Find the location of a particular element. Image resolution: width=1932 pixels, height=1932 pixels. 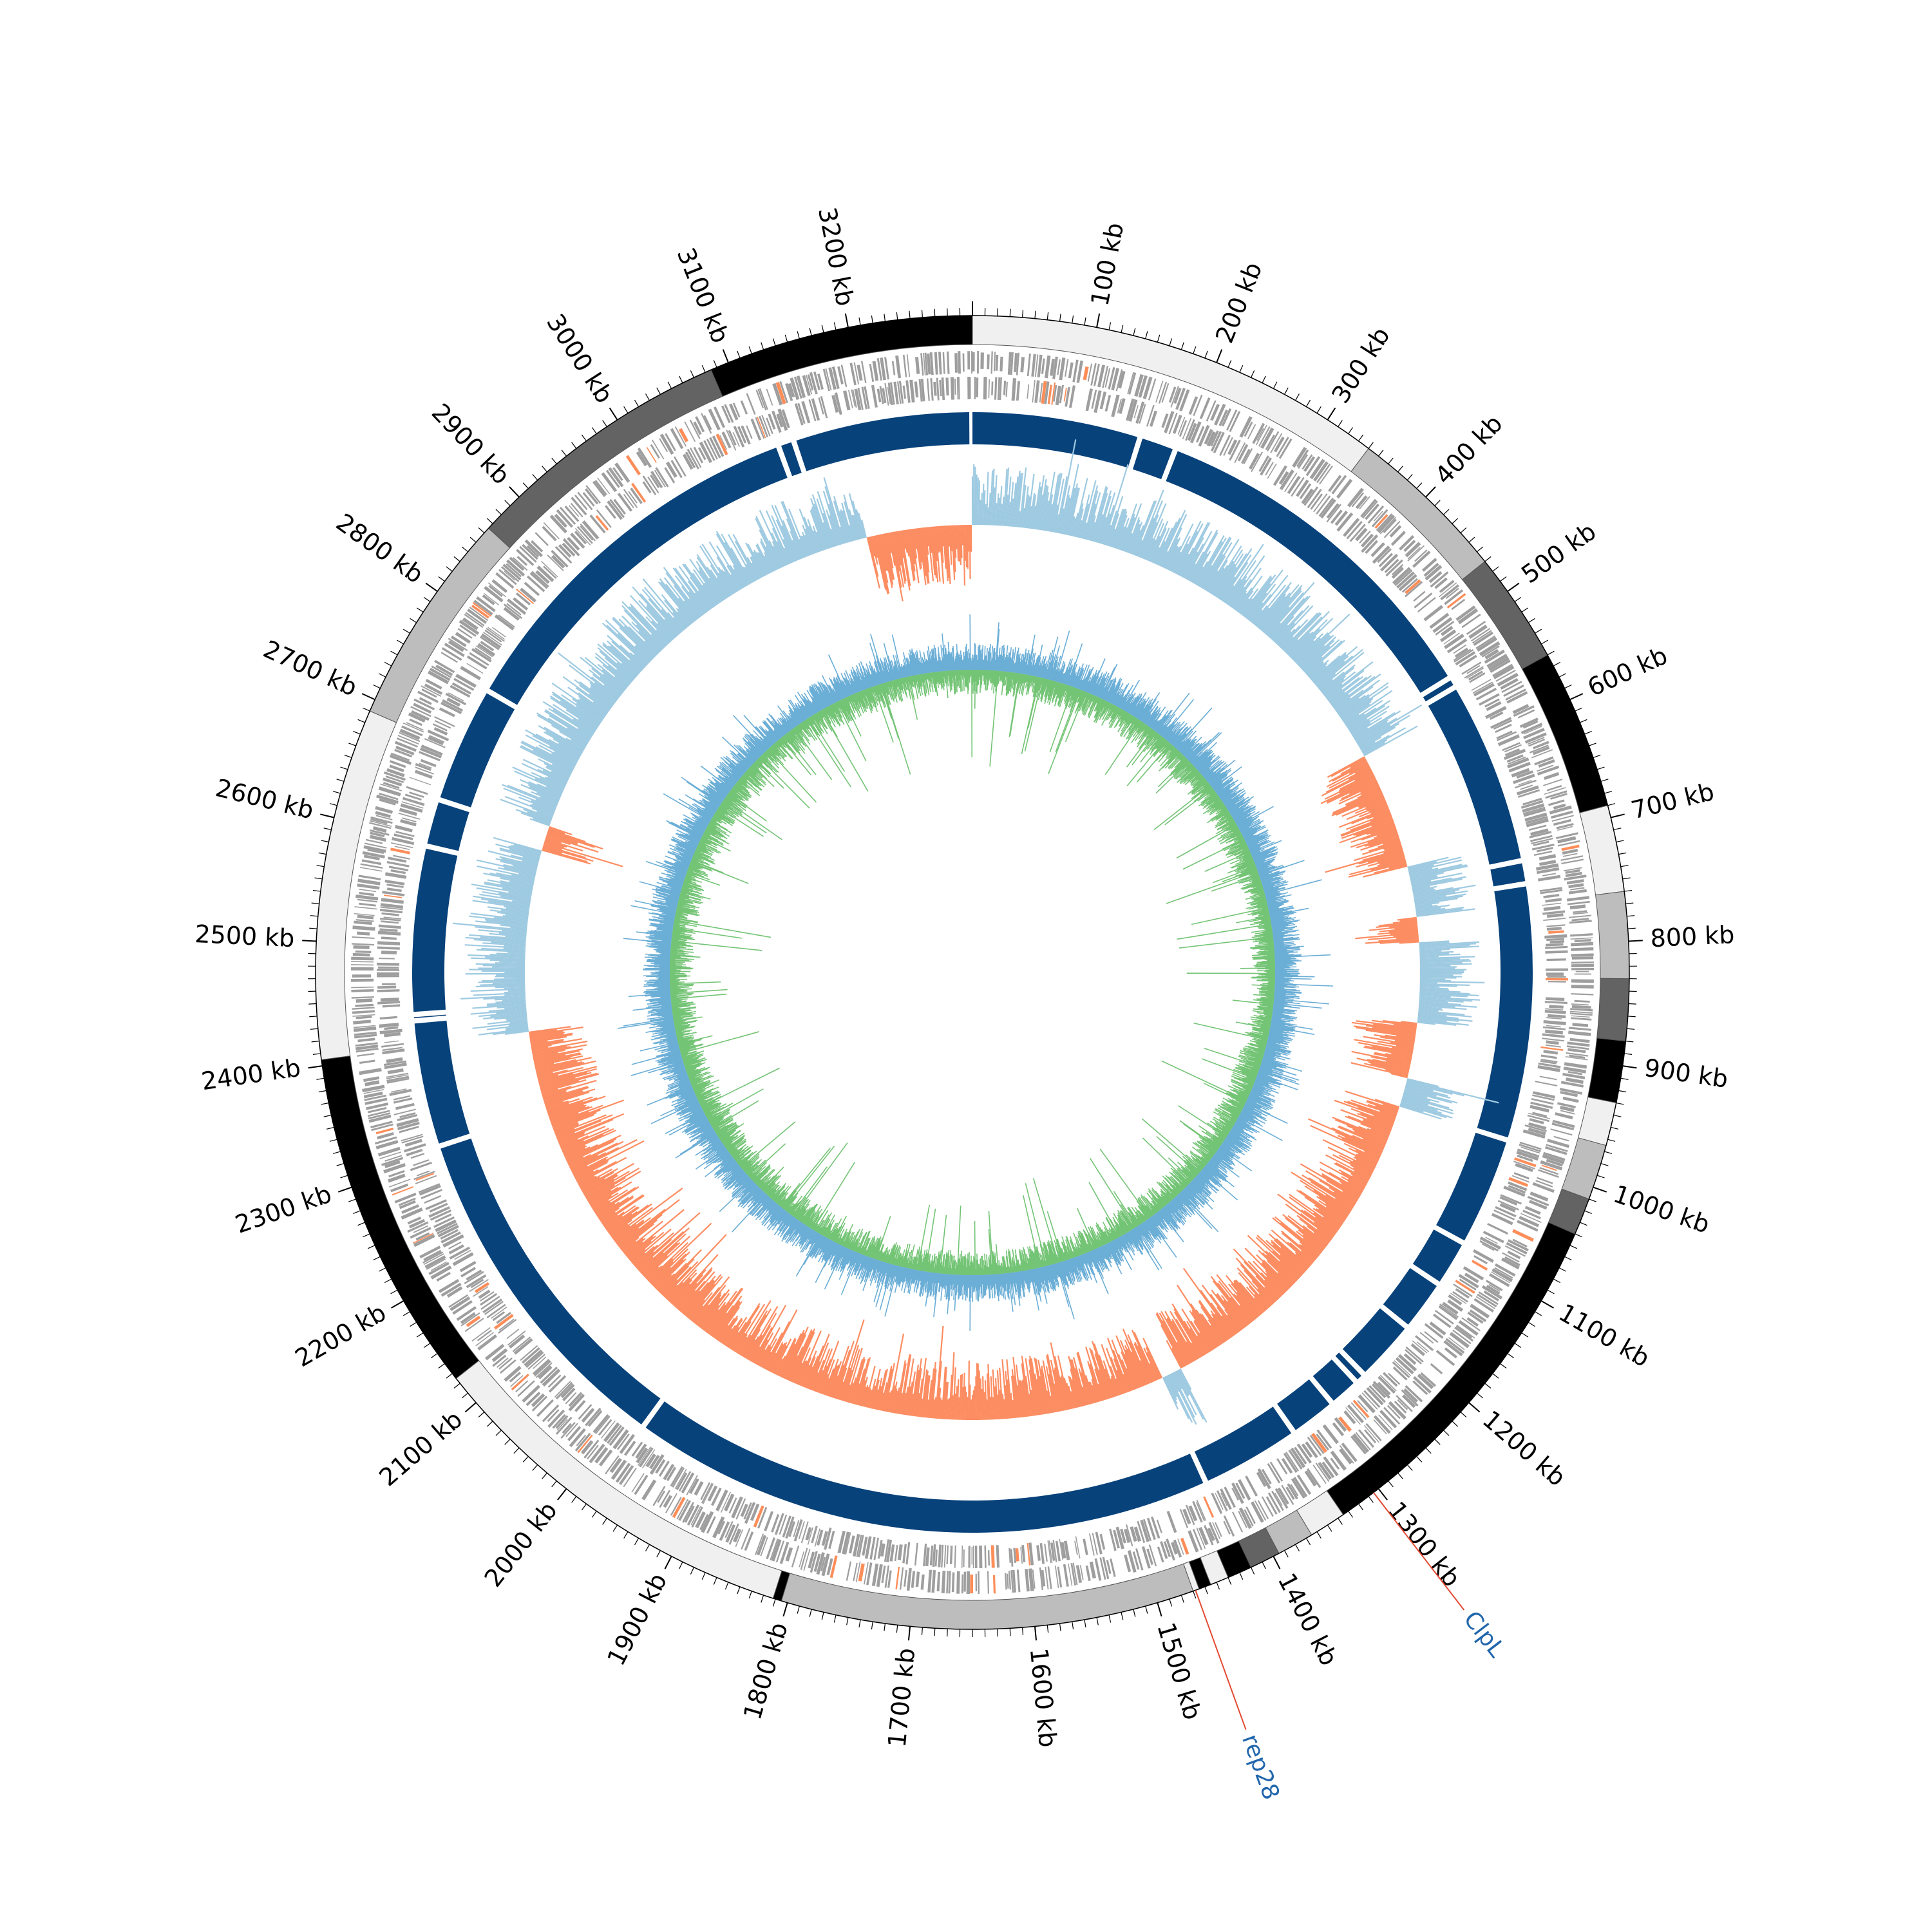

tick-label-4: 400 kb is located at coordinates (1469, 450).